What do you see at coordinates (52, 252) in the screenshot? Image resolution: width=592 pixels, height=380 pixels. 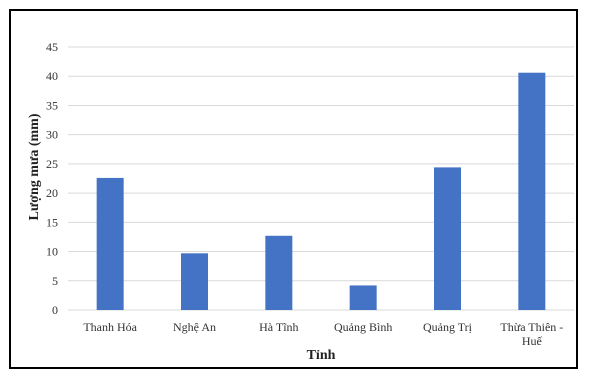 I see `y-tick-label: 10` at bounding box center [52, 252].